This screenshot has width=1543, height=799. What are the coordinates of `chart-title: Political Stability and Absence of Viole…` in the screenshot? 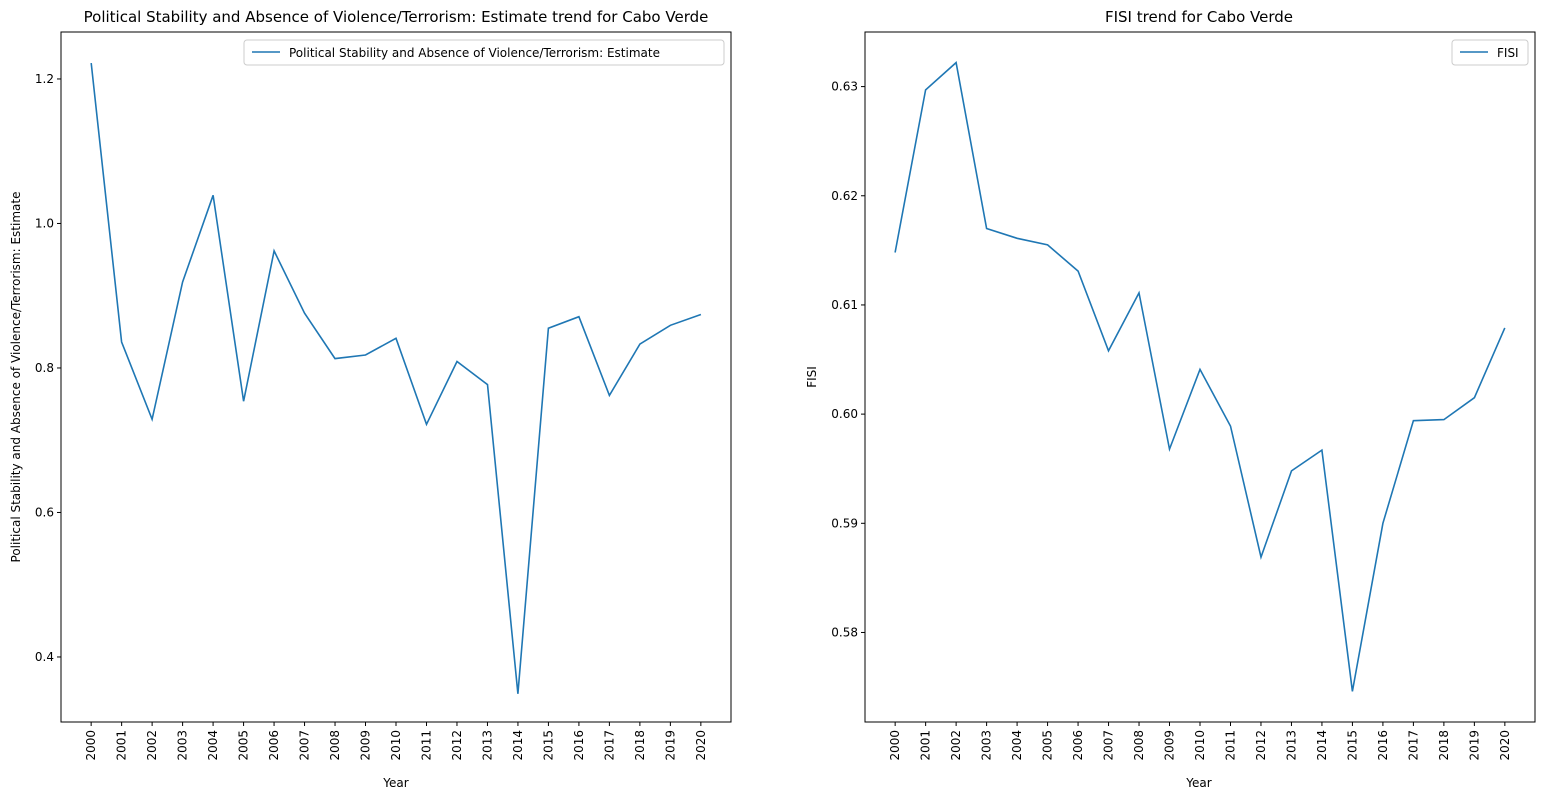 It's located at (396, 17).